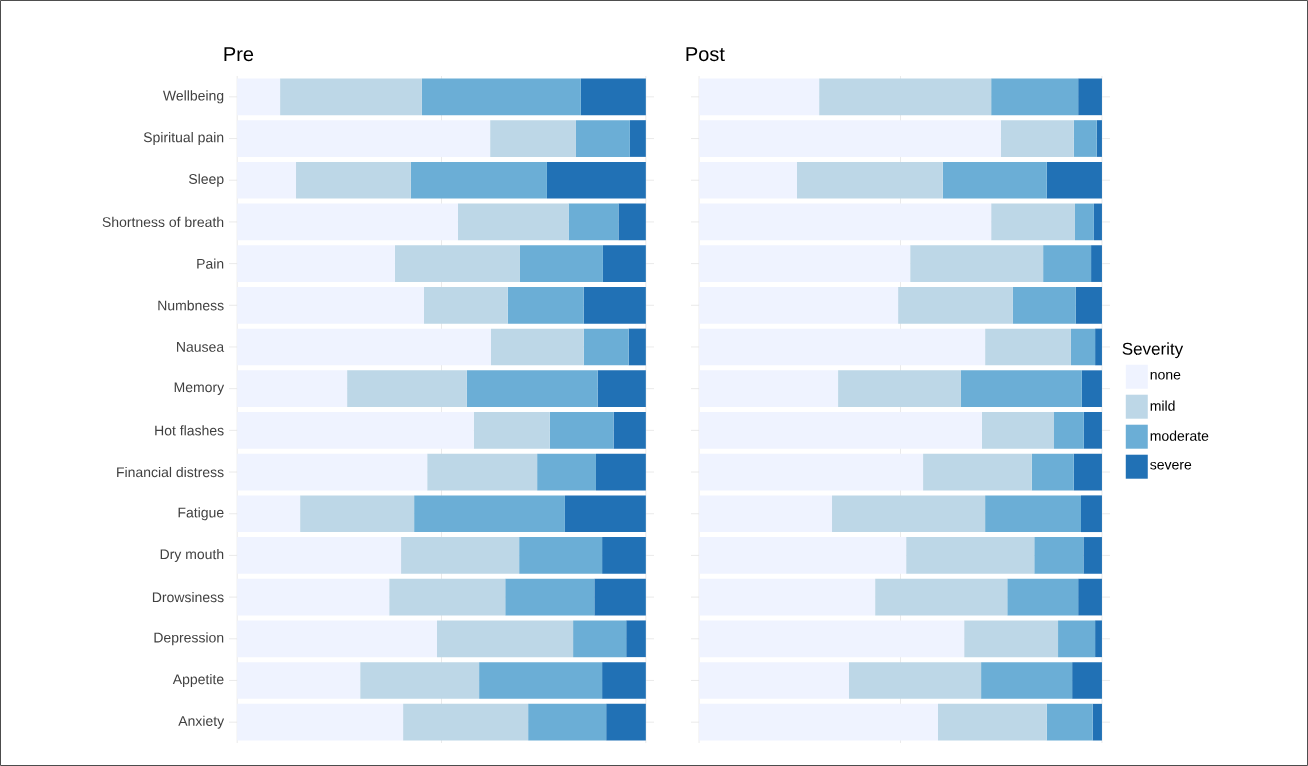 This screenshot has height=766, width=1308. I want to click on legend-title: Severity, so click(1153, 350).